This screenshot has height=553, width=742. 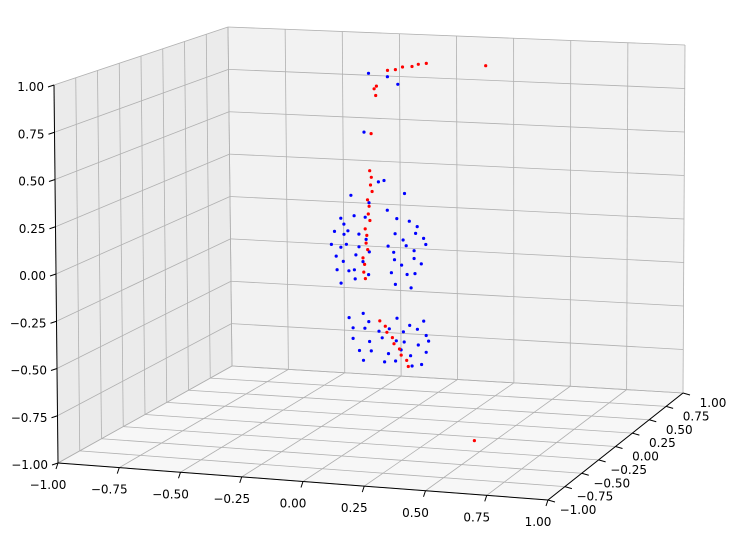 What do you see at coordinates (415, 513) in the screenshot?
I see `x-tick-label: 0.50` at bounding box center [415, 513].